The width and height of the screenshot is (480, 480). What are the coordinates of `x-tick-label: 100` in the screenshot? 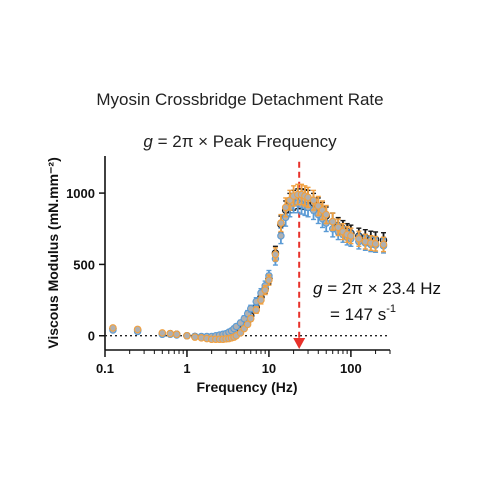 It's located at (351, 368).